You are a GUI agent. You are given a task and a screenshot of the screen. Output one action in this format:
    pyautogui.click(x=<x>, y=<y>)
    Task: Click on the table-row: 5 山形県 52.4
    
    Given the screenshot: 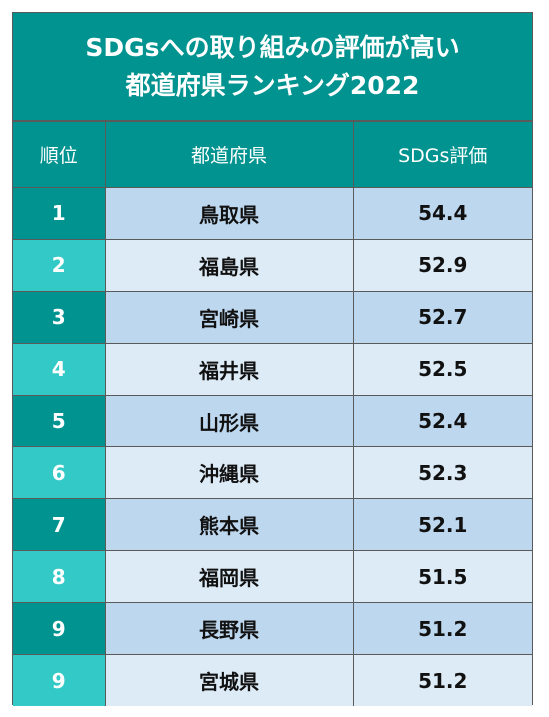 What is the action you would take?
    pyautogui.click(x=272, y=421)
    